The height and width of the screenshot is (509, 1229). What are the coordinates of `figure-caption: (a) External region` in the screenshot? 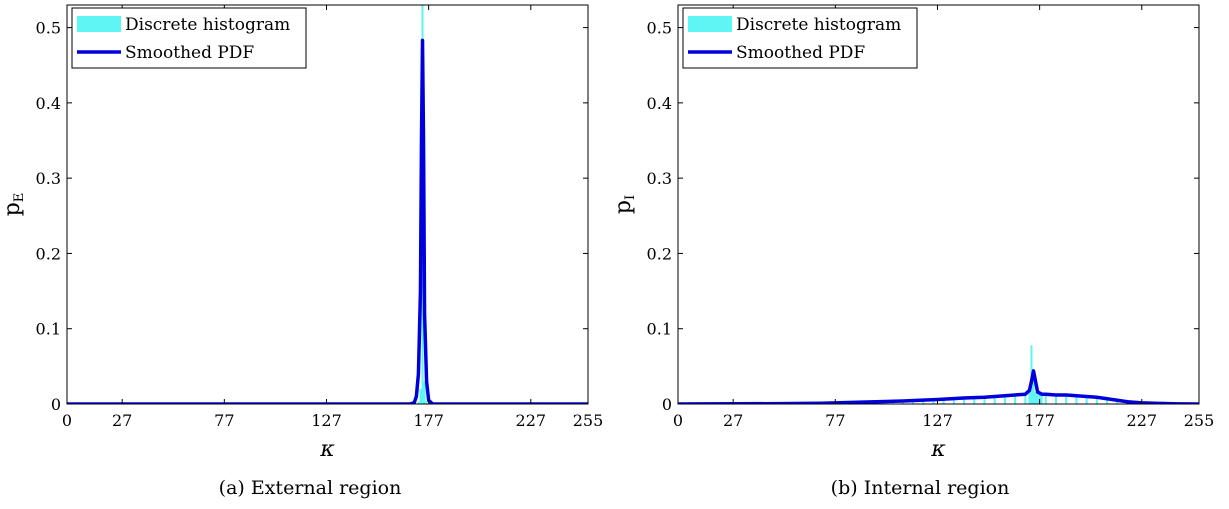 It's located at (310, 488).